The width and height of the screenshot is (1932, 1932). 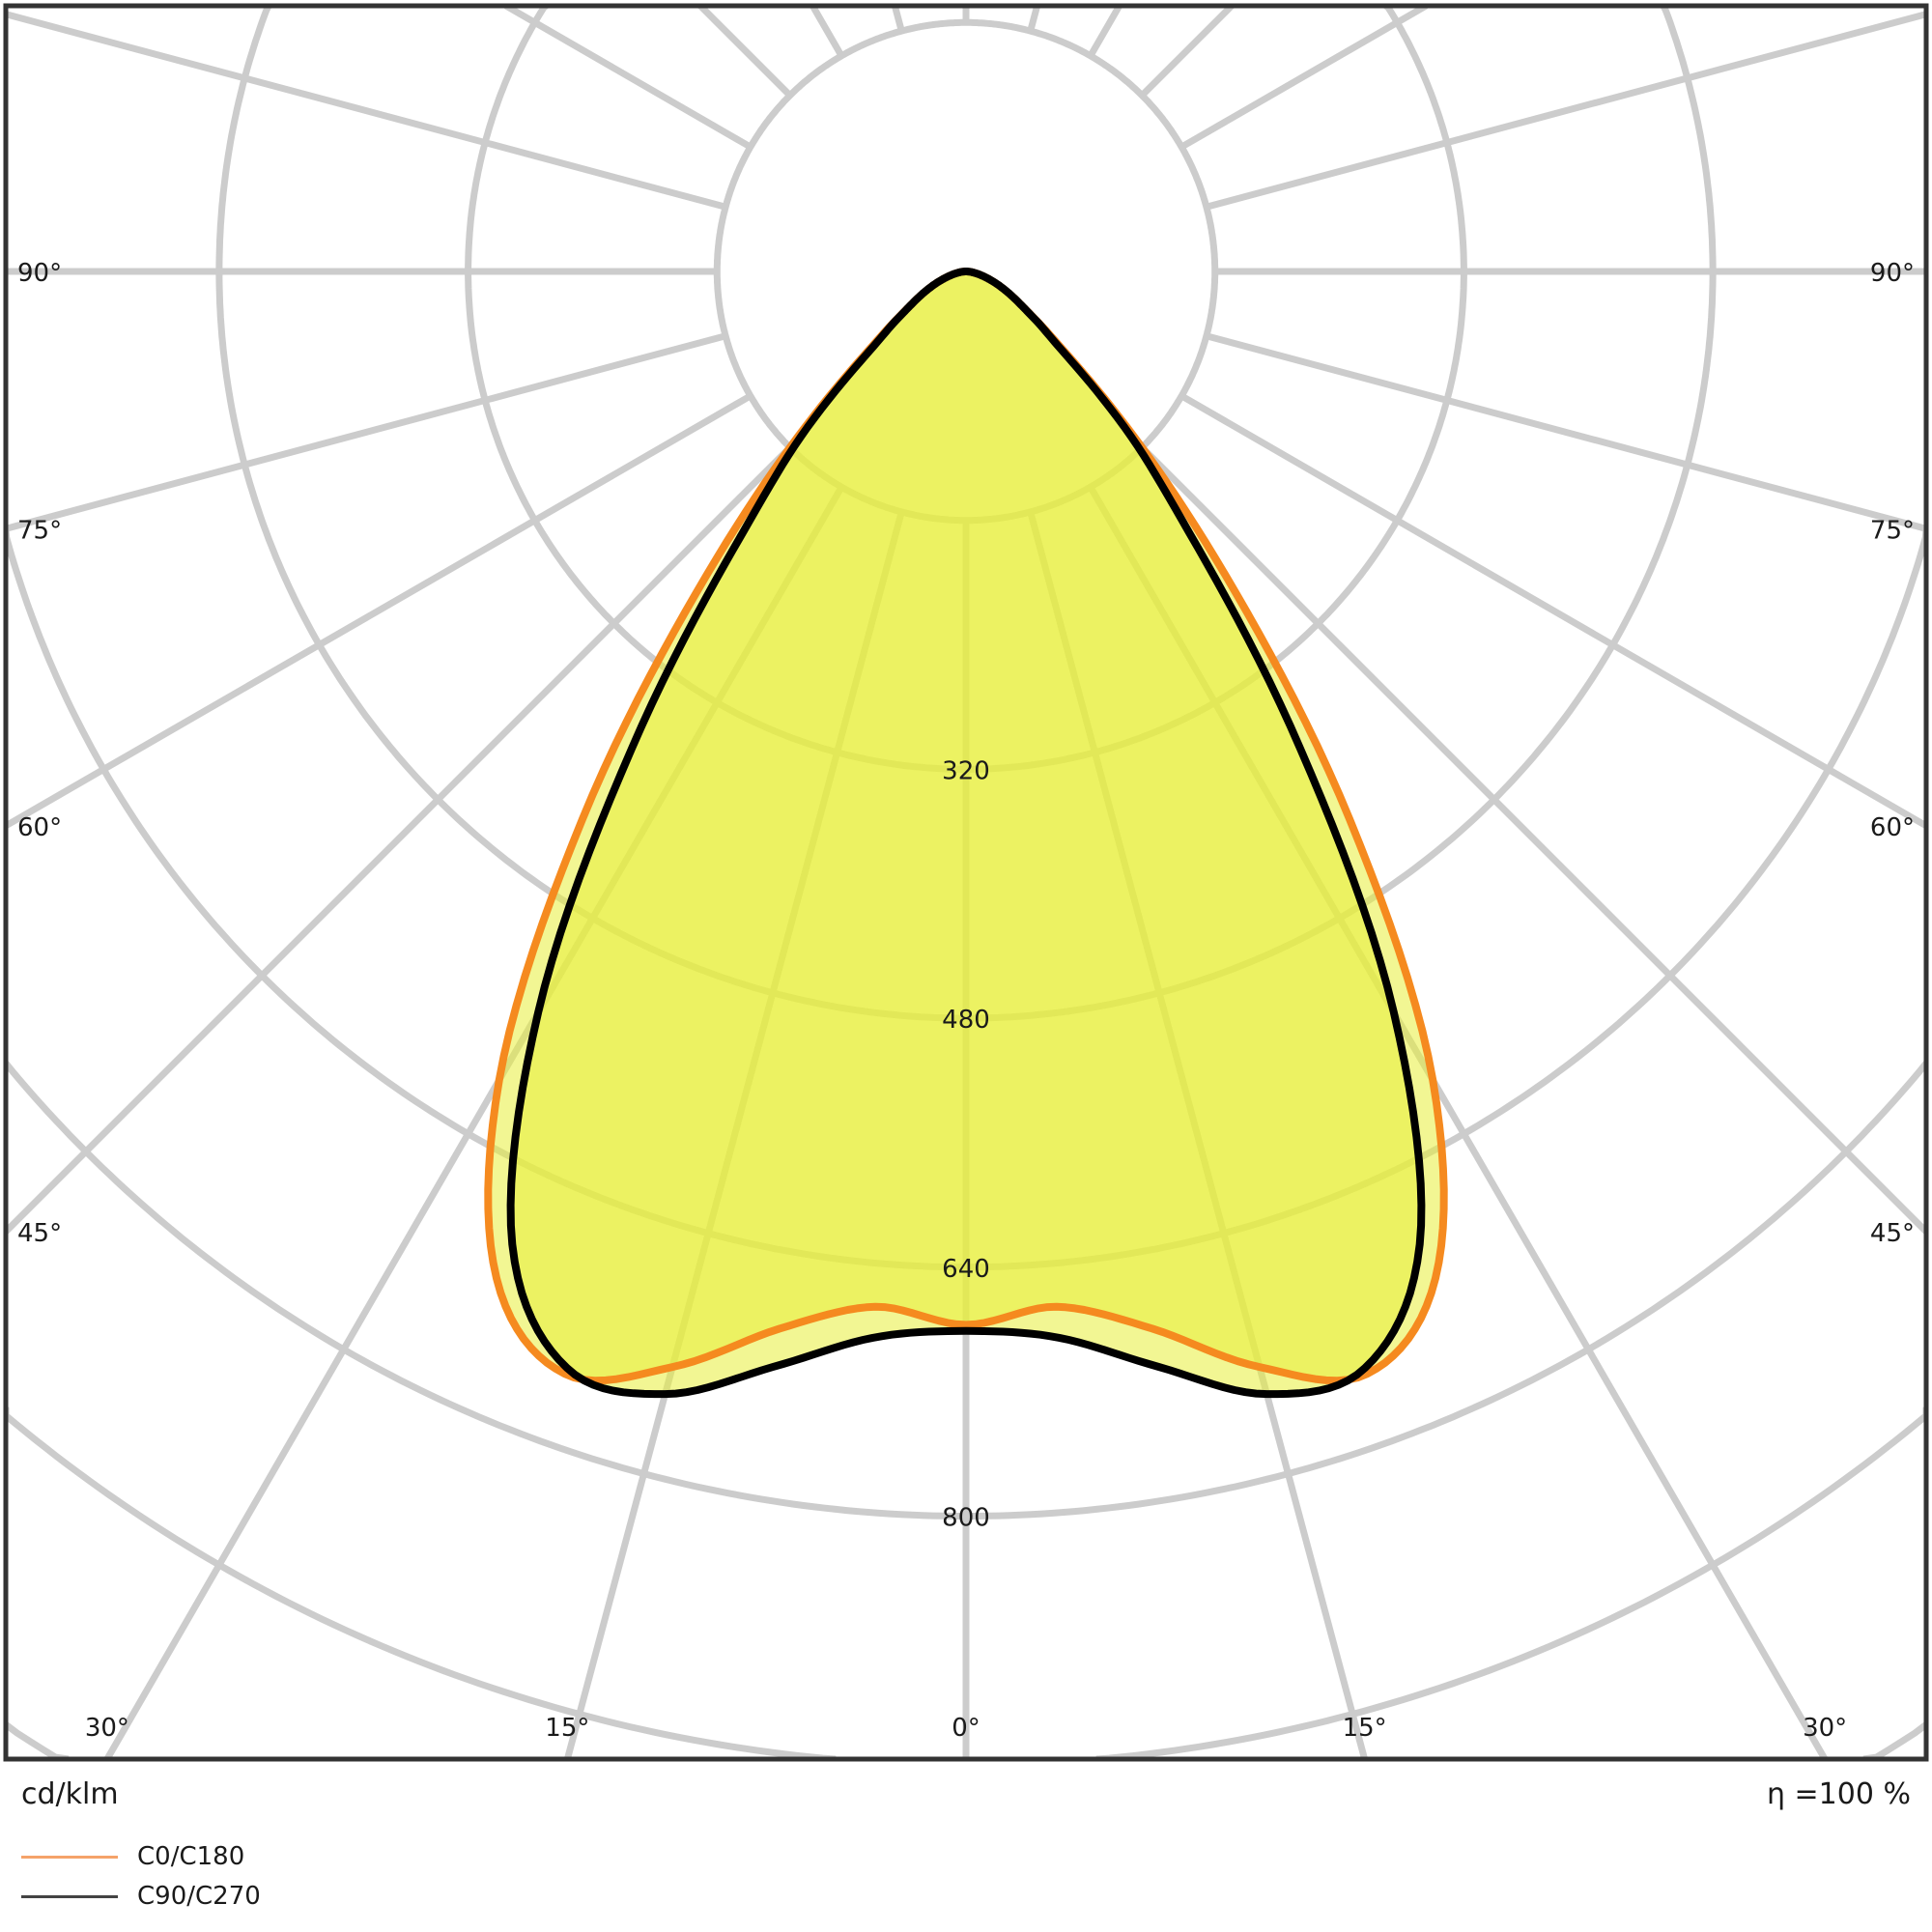 What do you see at coordinates (191, 1856) in the screenshot?
I see `legend-label: C0/C180` at bounding box center [191, 1856].